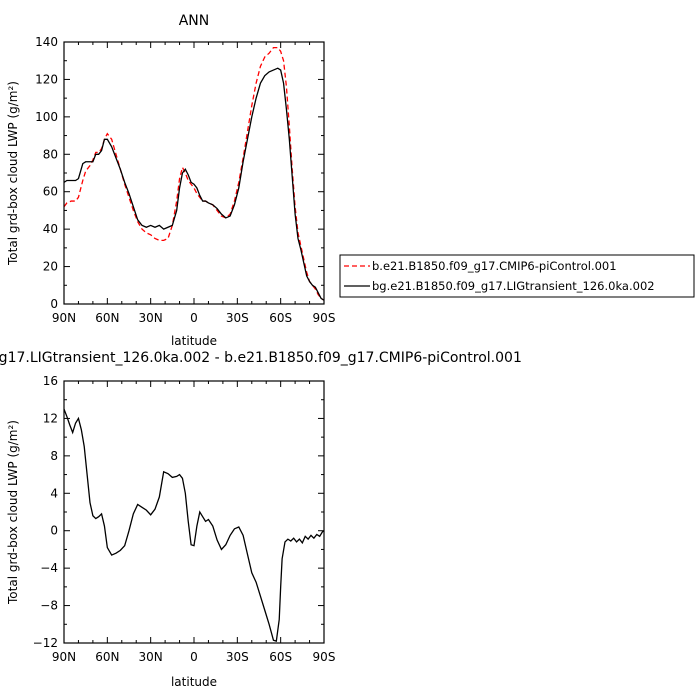 This screenshot has width=700, height=700. I want to click on top-plot-frame, so click(194, 173).